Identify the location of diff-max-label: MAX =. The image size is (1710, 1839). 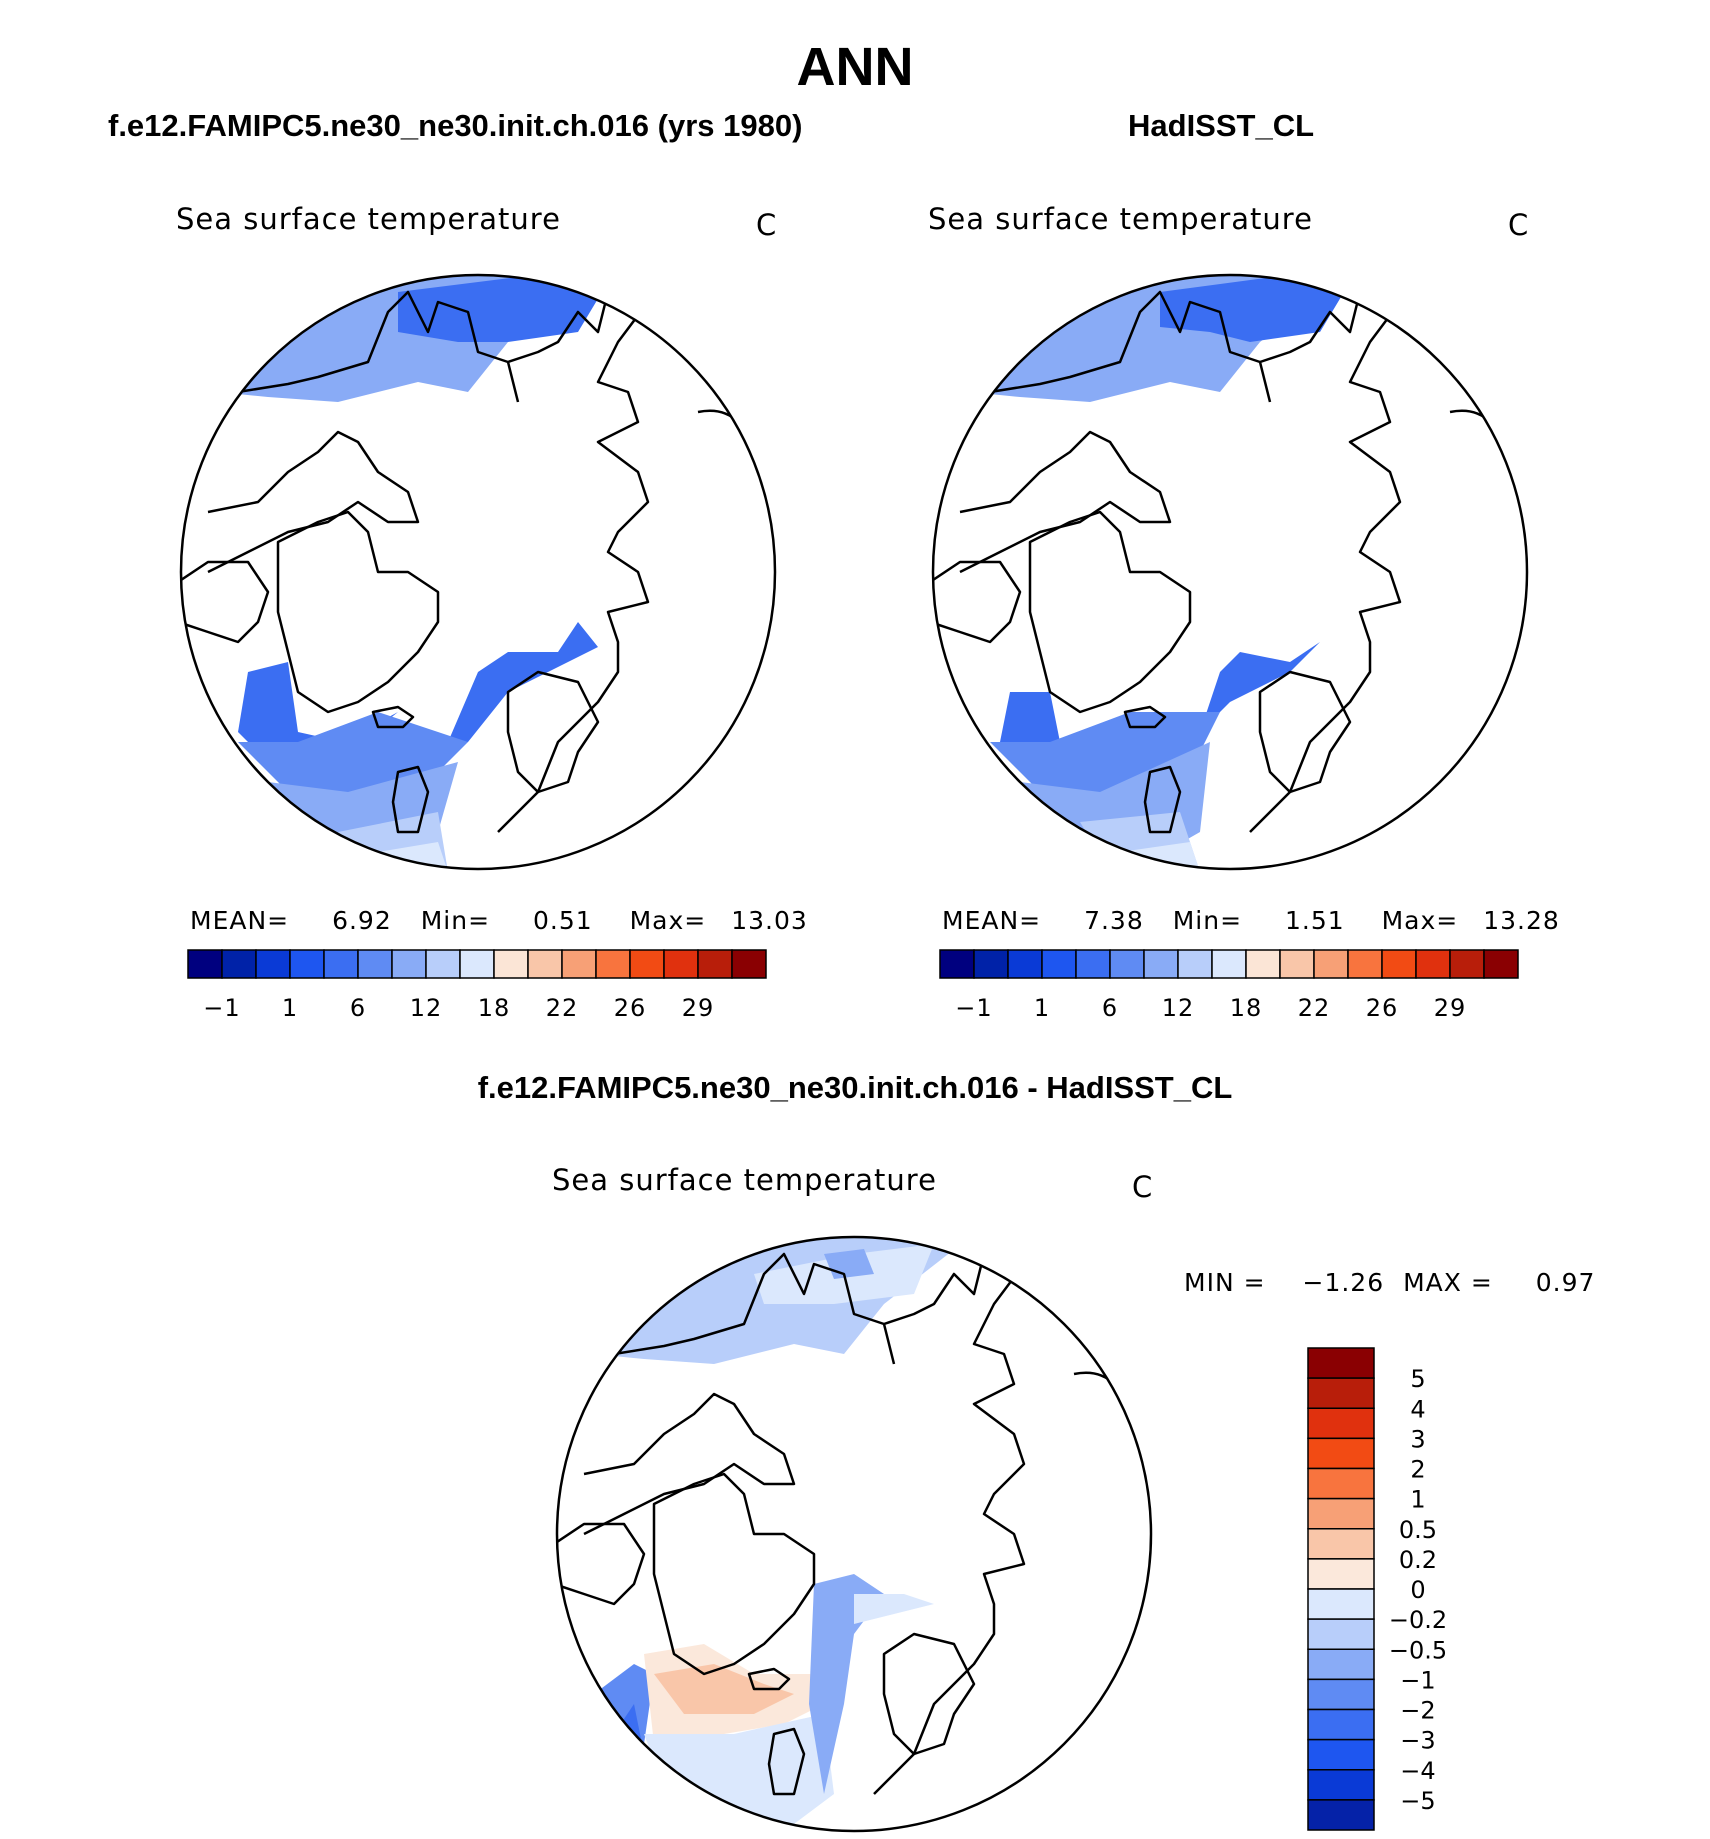
(1448, 1282).